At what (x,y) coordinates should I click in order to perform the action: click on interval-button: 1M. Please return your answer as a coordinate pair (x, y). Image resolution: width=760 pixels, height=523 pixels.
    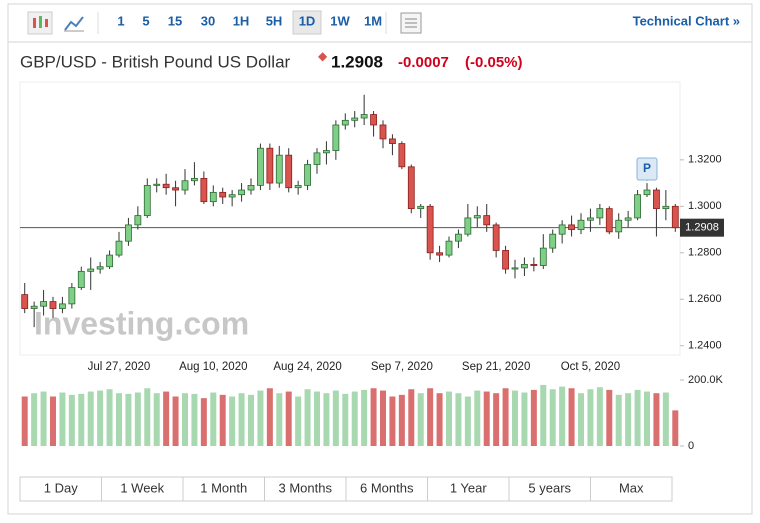
    Looking at the image, I should click on (373, 20).